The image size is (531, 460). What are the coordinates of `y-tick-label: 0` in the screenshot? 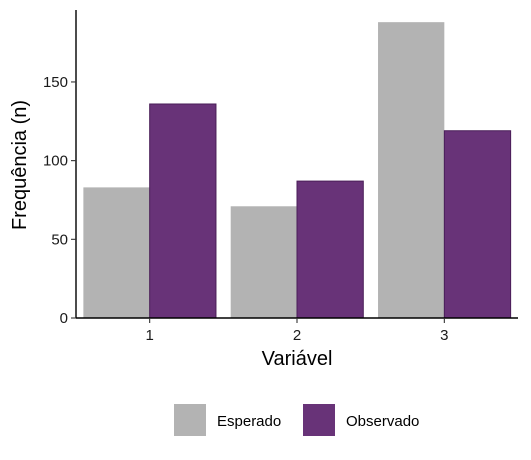 It's located at (64, 318).